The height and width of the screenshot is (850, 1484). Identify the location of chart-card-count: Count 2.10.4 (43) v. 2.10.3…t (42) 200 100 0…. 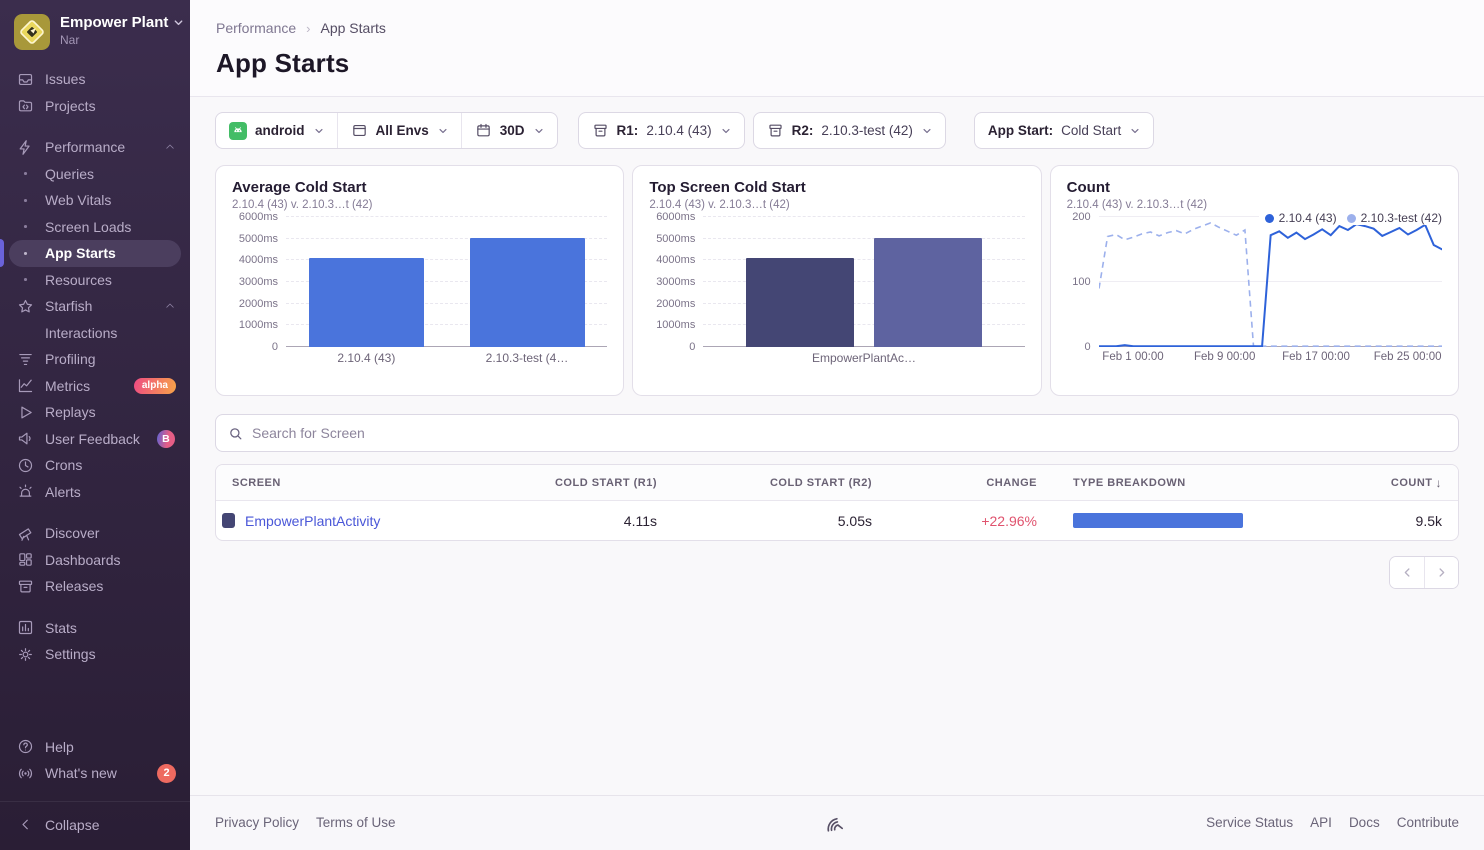
(1254, 280).